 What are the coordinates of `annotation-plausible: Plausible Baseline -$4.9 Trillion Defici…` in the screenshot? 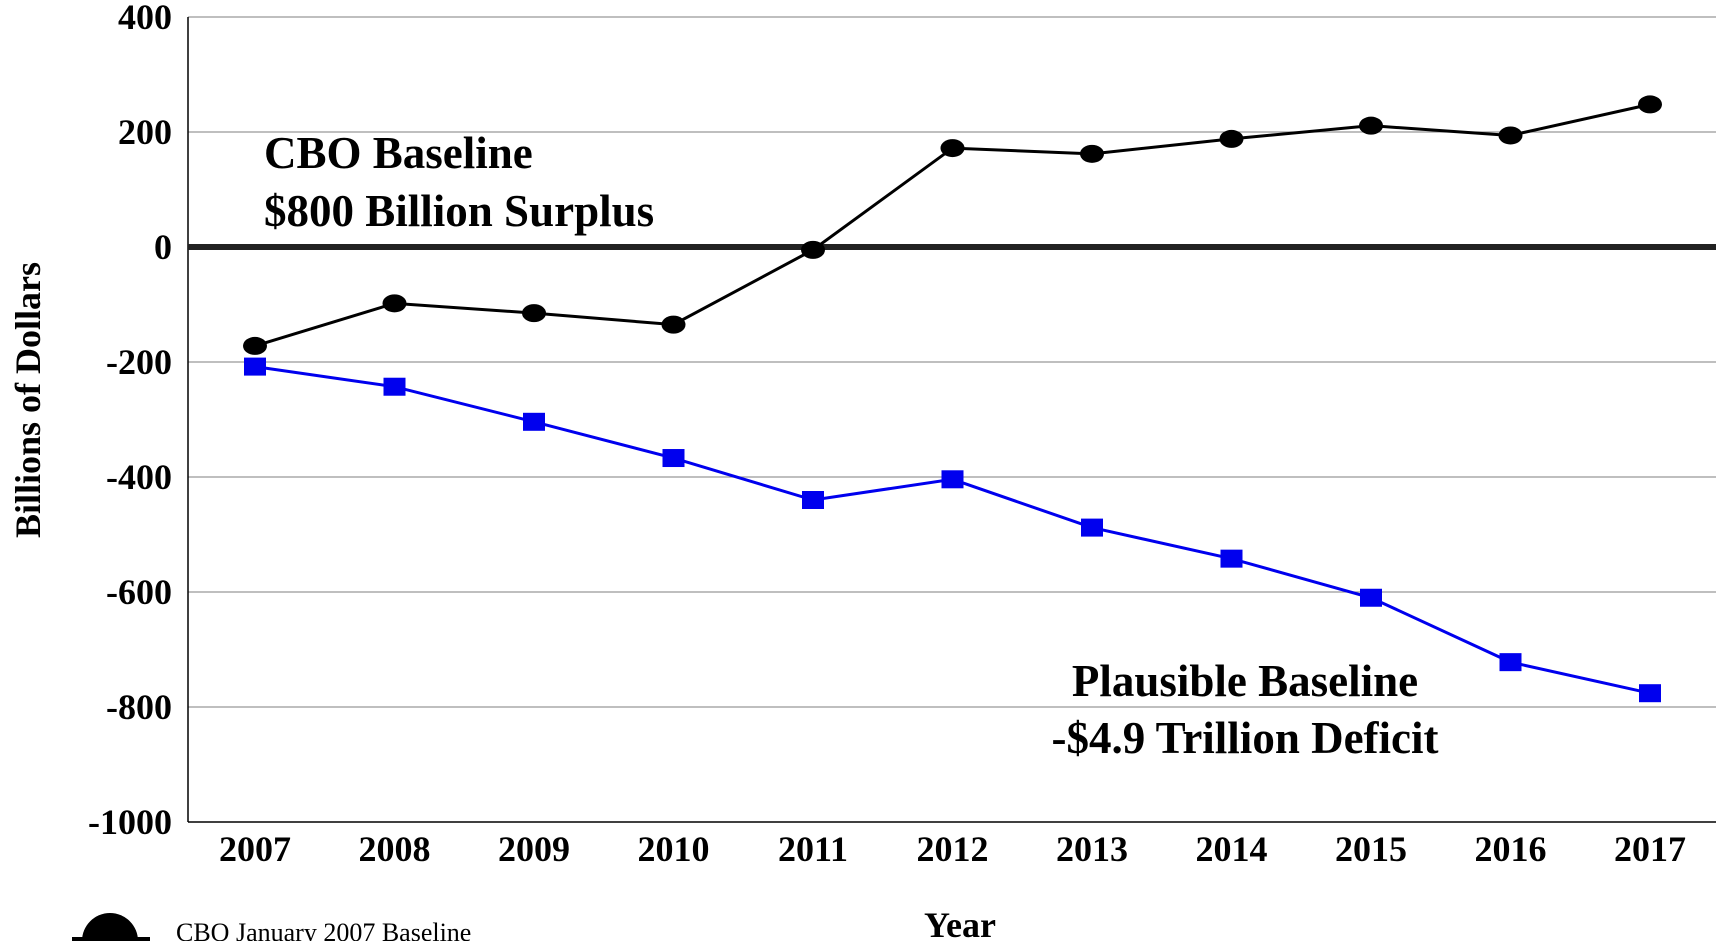 It's located at (1244, 709).